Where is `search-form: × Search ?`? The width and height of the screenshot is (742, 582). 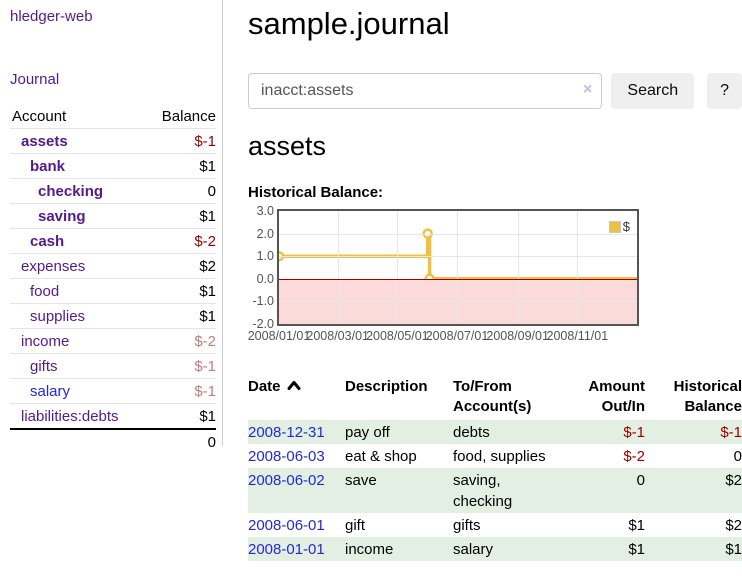
search-form: × Search ? is located at coordinates (495, 91).